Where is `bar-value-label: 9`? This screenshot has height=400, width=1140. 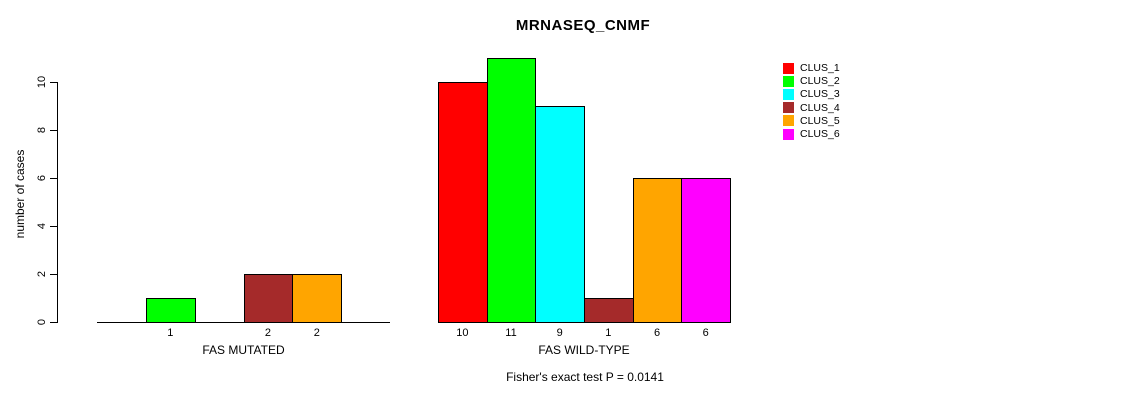 bar-value-label: 9 is located at coordinates (559, 333).